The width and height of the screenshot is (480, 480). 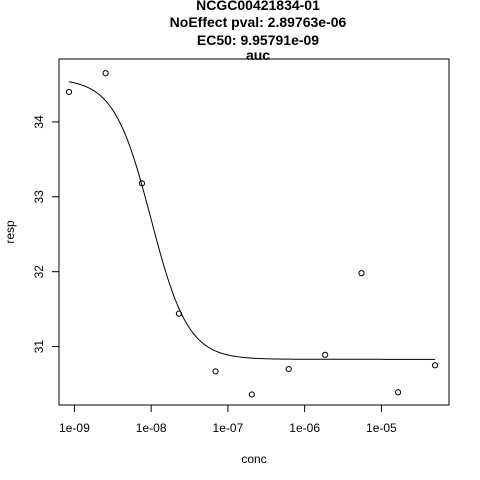 What do you see at coordinates (228, 419) in the screenshot?
I see `x-axis: 1e-09 1e-08 1e-07 1e-06 1e-05` at bounding box center [228, 419].